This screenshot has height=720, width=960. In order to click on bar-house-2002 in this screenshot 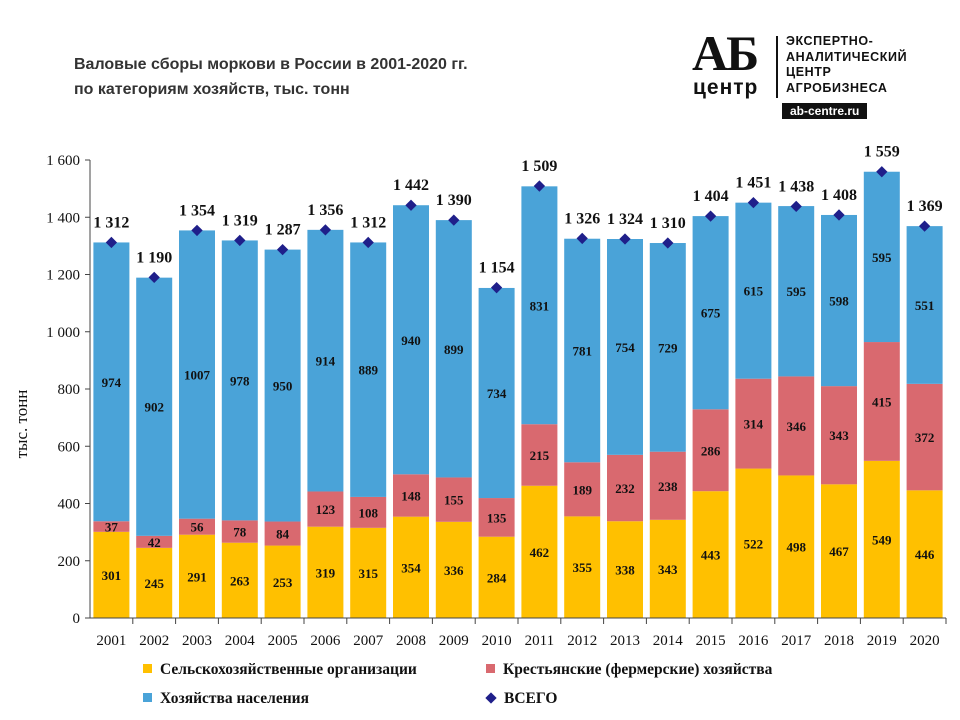, I will do `click(154, 406)`.